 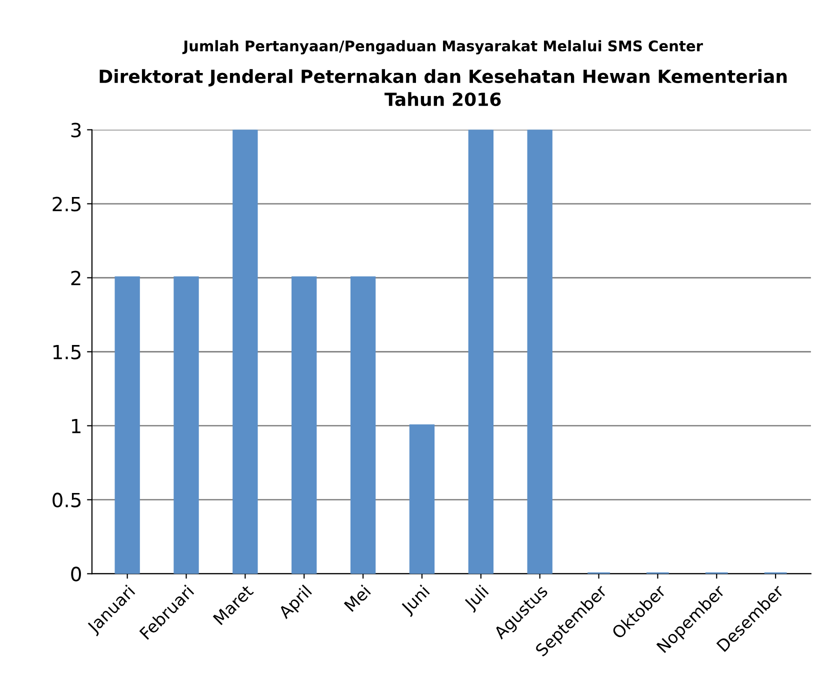 I want to click on y-tick-label: 0.5, so click(x=66, y=500).